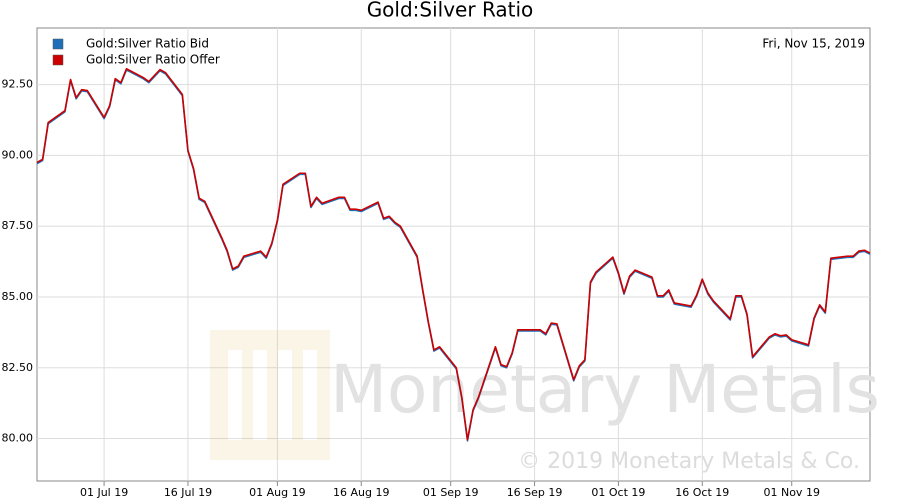 The width and height of the screenshot is (900, 500). Describe the element at coordinates (605, 389) in the screenshot. I see `watermark-text: Monetary Metals` at that location.